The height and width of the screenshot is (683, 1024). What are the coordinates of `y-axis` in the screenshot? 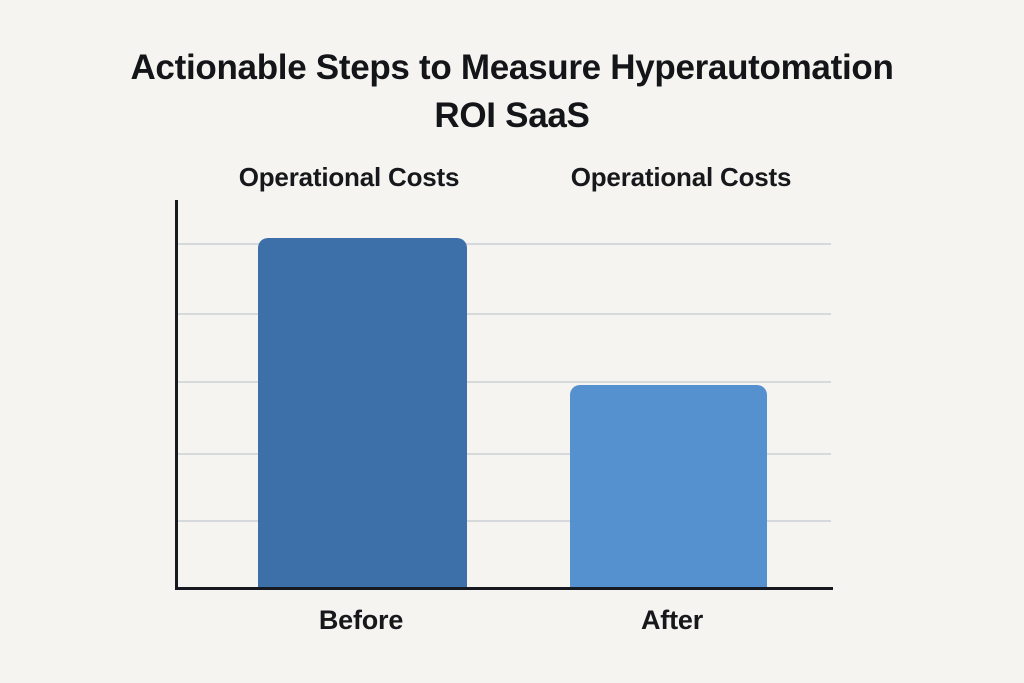 It's located at (176, 395).